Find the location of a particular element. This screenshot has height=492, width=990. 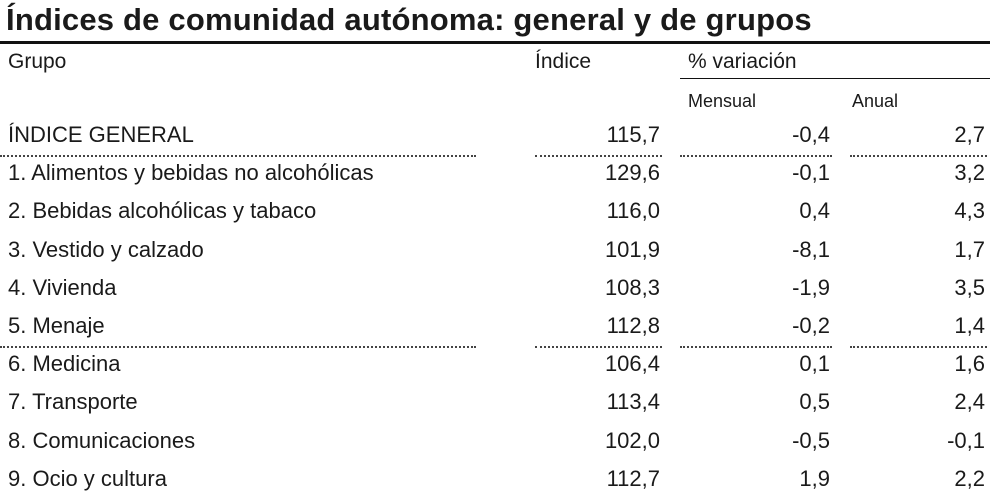

group-cell: ÍNDICE GENERAL is located at coordinates (101, 134).